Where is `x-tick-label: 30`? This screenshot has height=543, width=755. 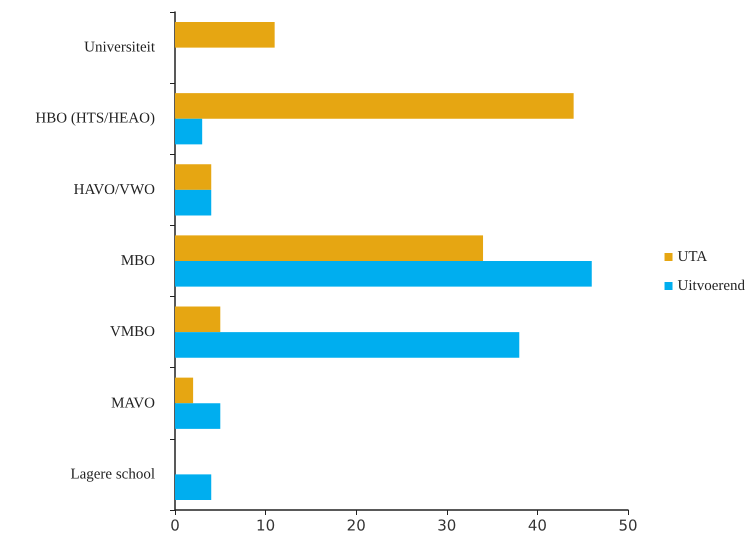 x-tick-label: 30 is located at coordinates (446, 525).